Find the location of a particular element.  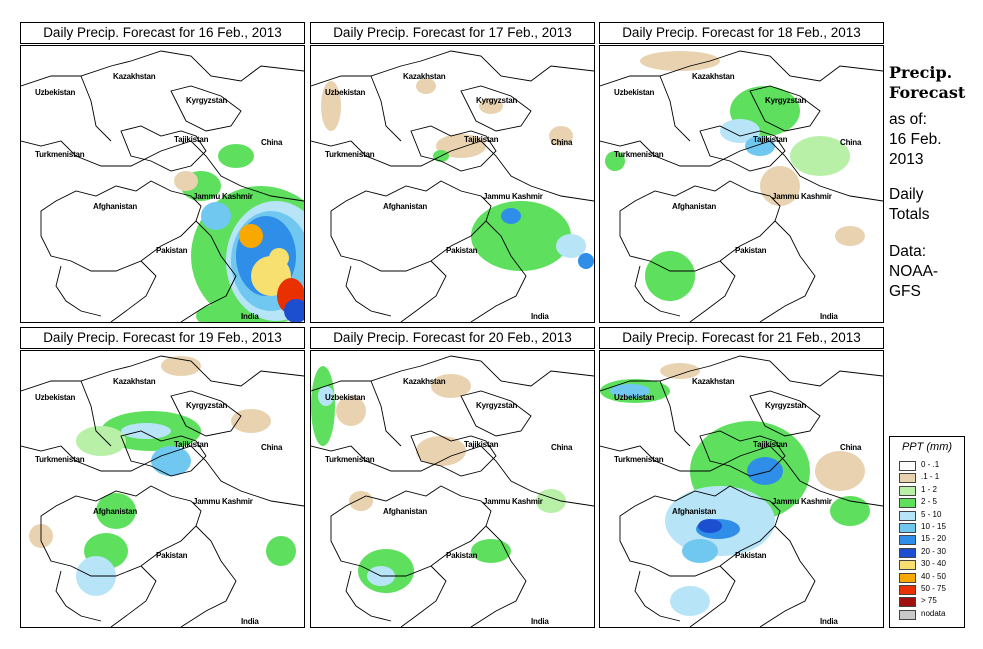

legend-item: 2 - 5 is located at coordinates (929, 503).